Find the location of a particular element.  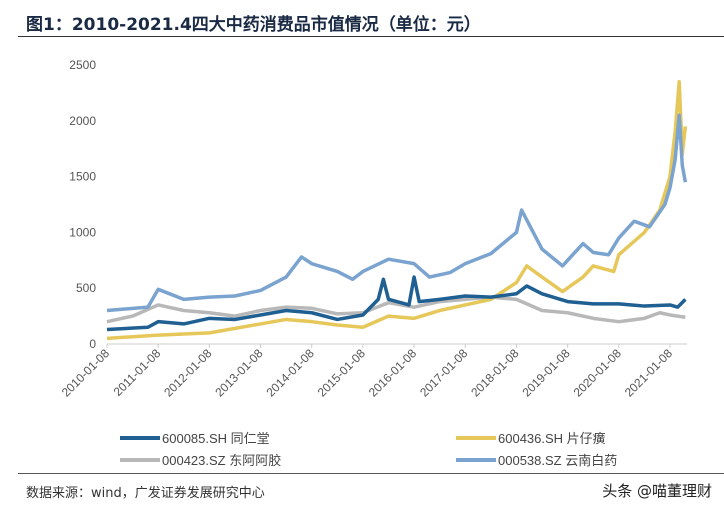

x-tick-label: 2019-01-08 is located at coordinates (546, 373).